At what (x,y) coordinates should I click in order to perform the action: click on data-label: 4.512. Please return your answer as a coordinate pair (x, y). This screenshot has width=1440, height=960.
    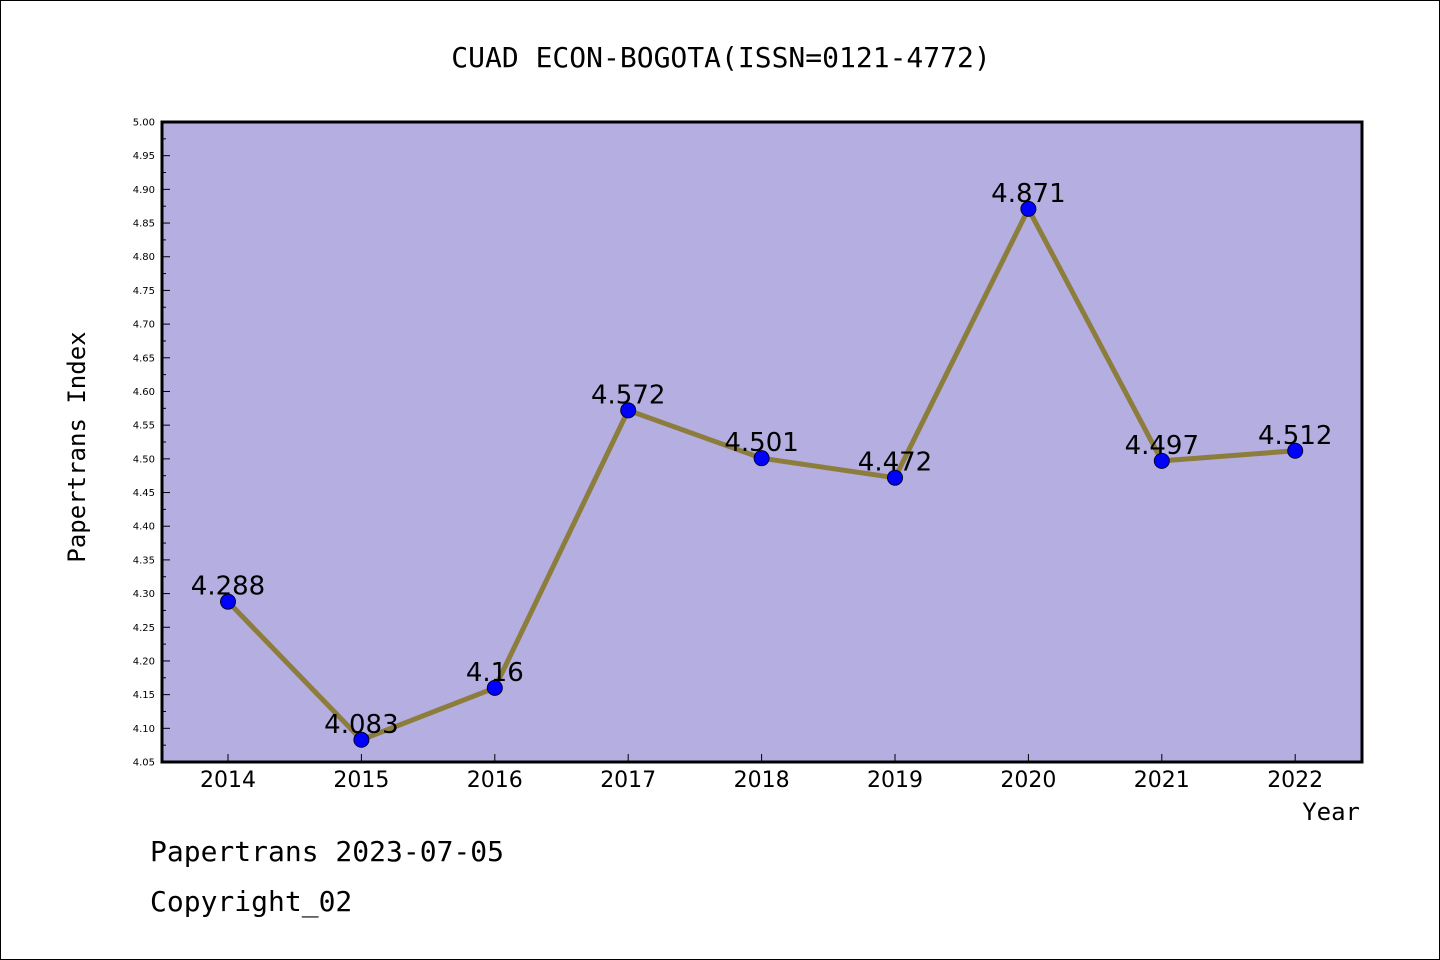
    Looking at the image, I should click on (1295, 436).